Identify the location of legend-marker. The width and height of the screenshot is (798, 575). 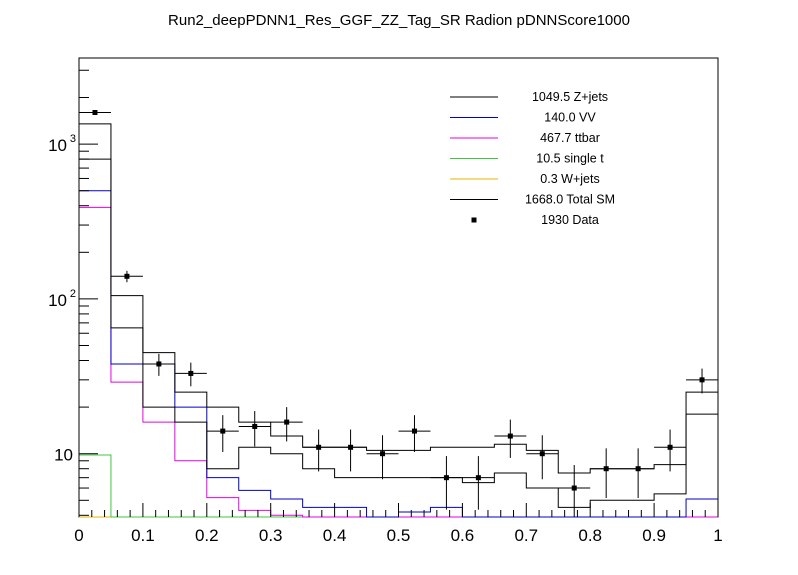
(474, 220).